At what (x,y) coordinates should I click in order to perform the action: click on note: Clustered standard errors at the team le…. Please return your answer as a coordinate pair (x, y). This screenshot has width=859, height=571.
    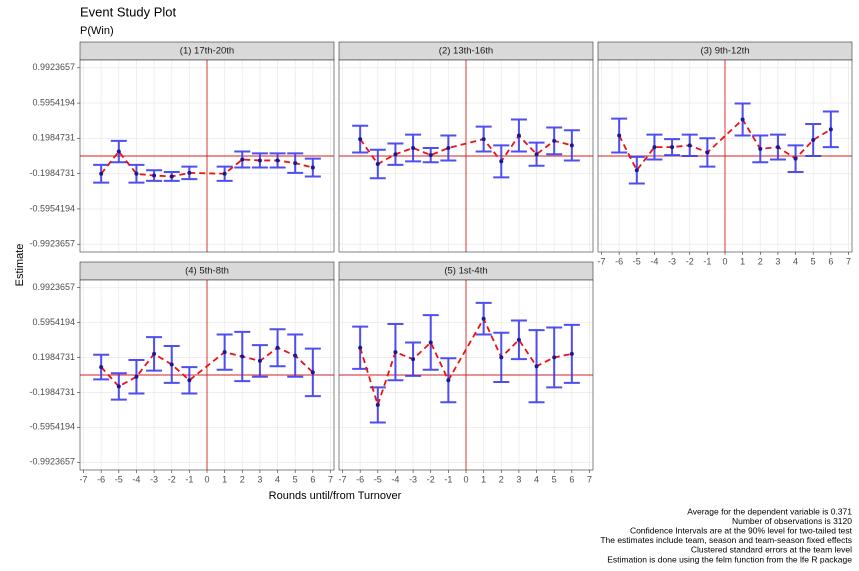
    Looking at the image, I should click on (771, 550).